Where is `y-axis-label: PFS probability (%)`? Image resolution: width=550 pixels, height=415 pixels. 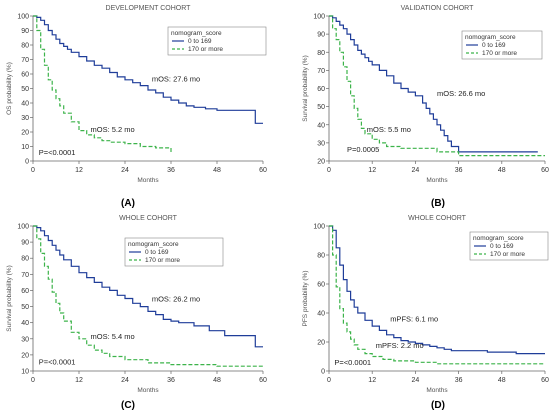
y-axis-label: PFS probability (%) is located at coordinates (305, 299).